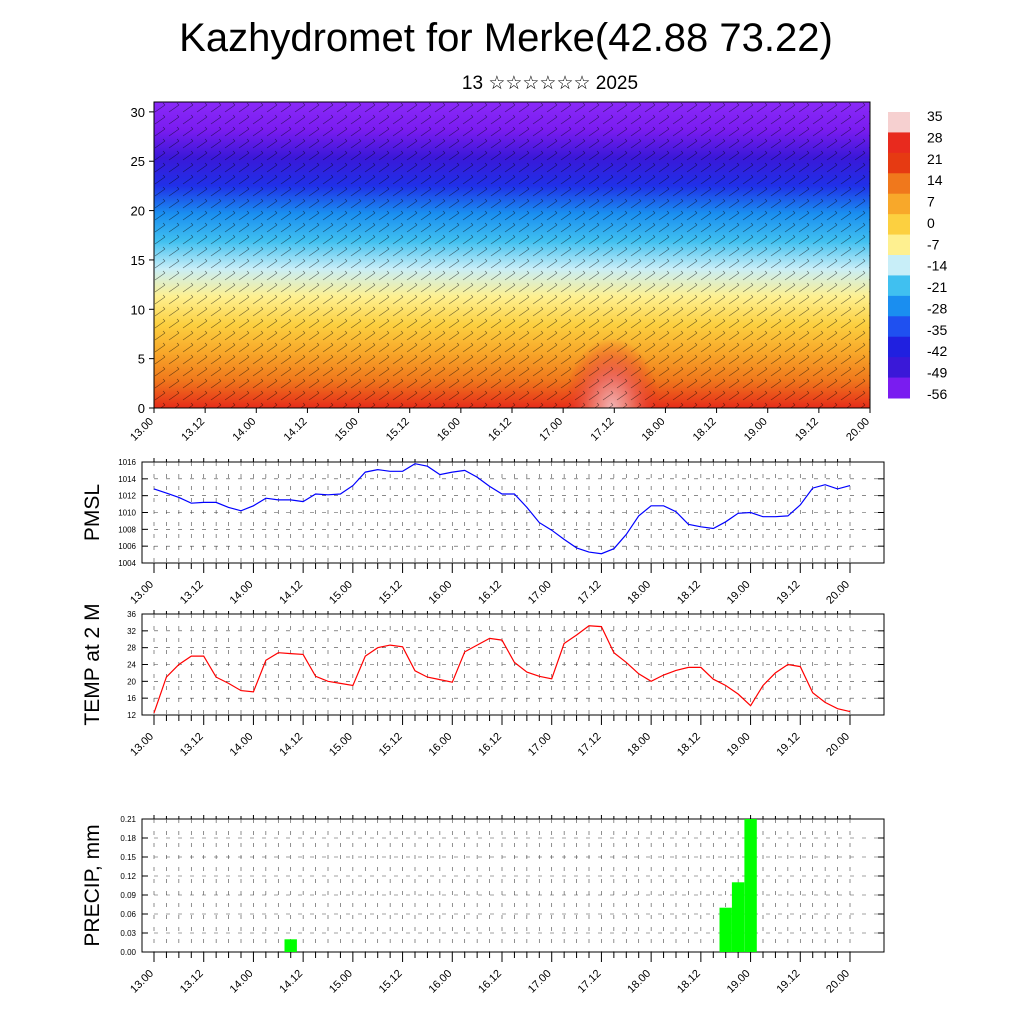 The height and width of the screenshot is (1024, 1024). What do you see at coordinates (128, 876) in the screenshot?
I see `y-tick-label: 0.12` at bounding box center [128, 876].